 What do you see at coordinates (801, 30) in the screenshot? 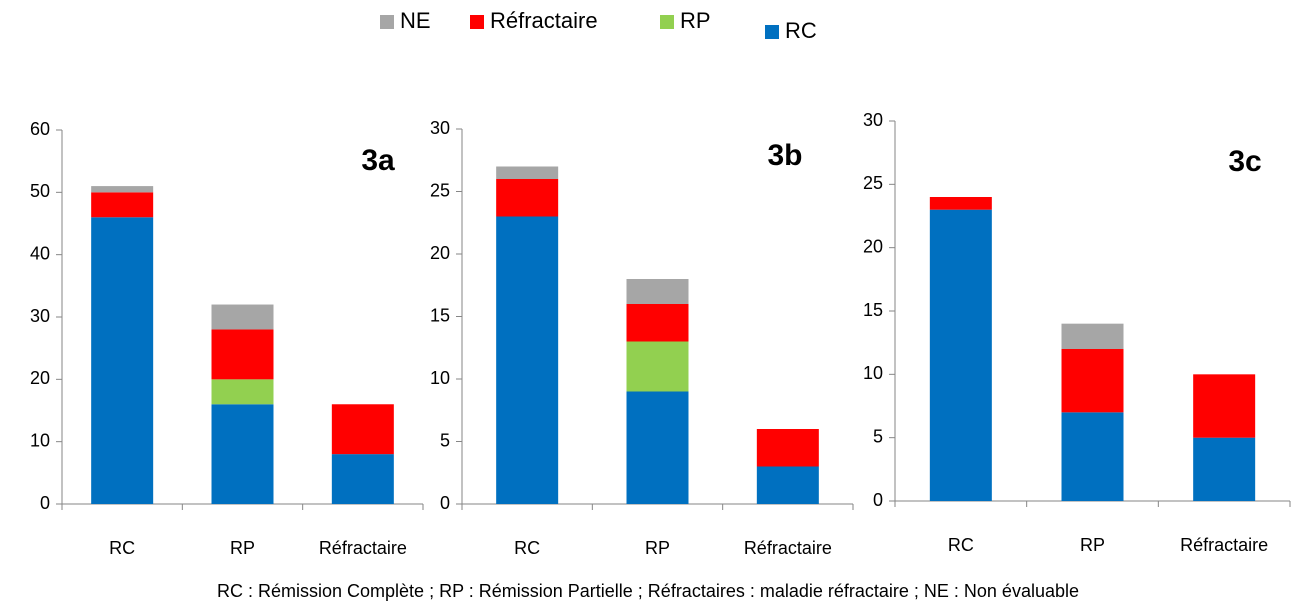
I see `legend-label: RC` at bounding box center [801, 30].